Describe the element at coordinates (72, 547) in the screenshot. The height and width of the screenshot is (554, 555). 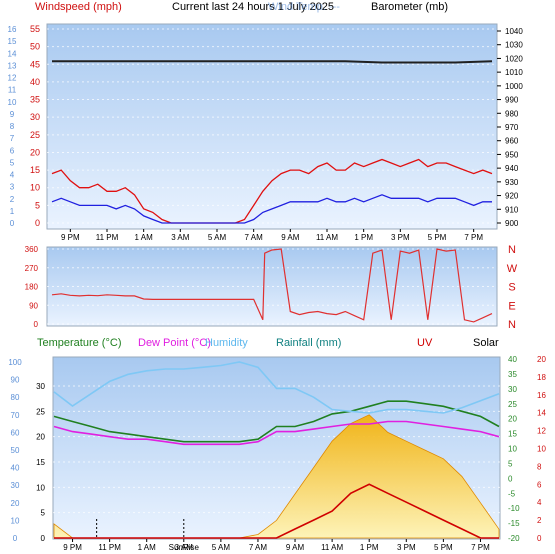
I see `time-tick-label: 9 PM` at that location.